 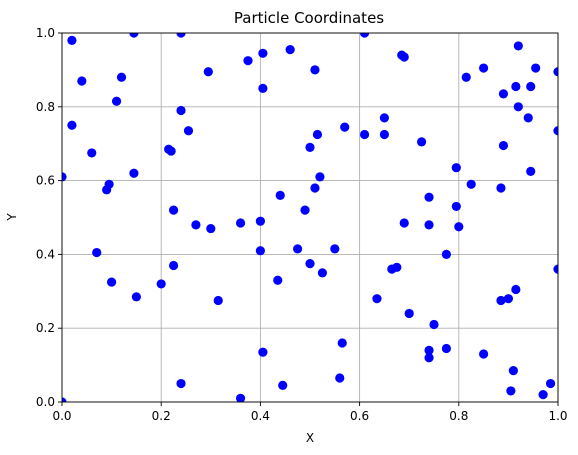 I want to click on y-tick-label: 0.6, so click(x=45, y=181).